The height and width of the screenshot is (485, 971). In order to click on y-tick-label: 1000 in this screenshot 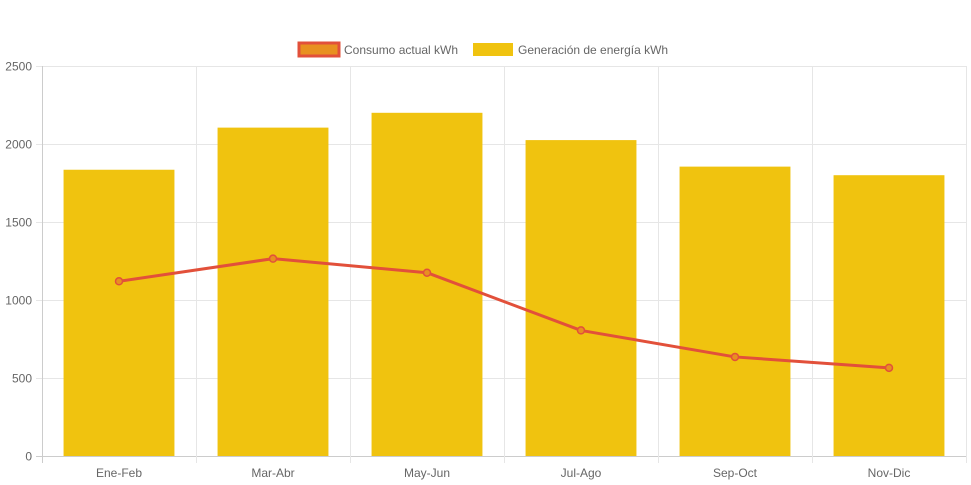, I will do `click(18, 301)`.